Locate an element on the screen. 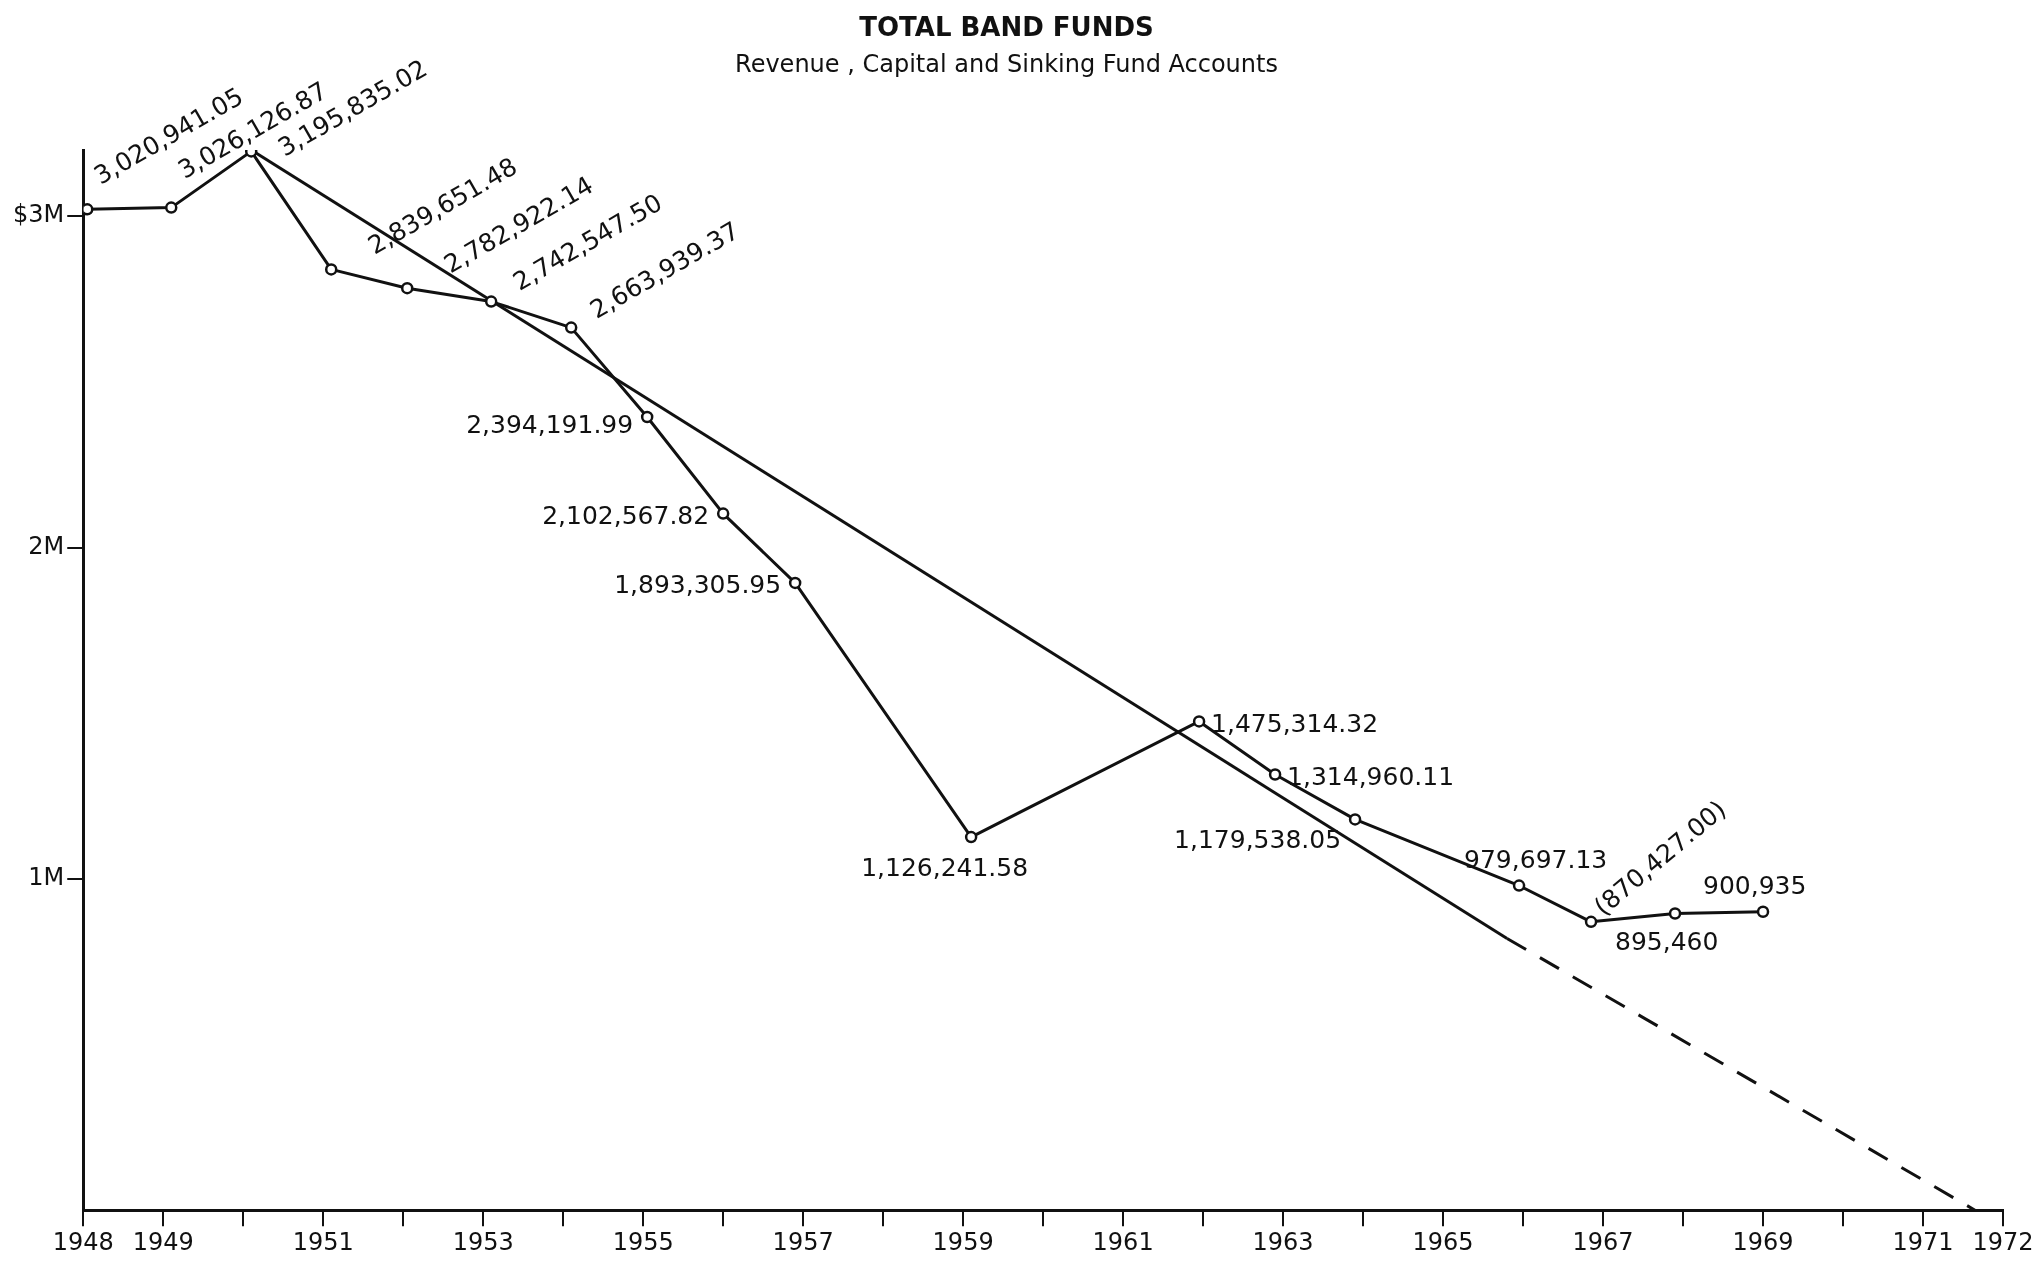 The image size is (2043, 1271). x-tick-label: 1971 is located at coordinates (1923, 1241).